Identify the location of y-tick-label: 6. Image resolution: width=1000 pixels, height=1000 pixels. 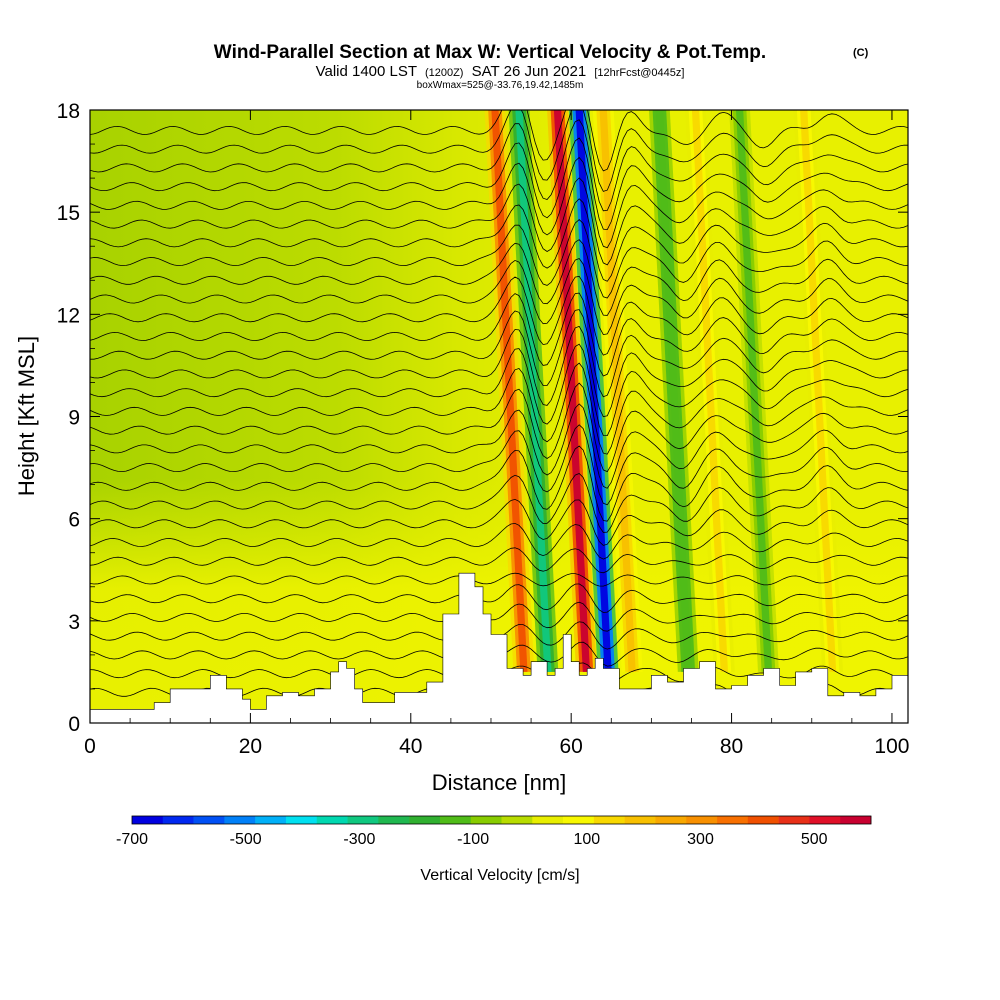
(74, 520).